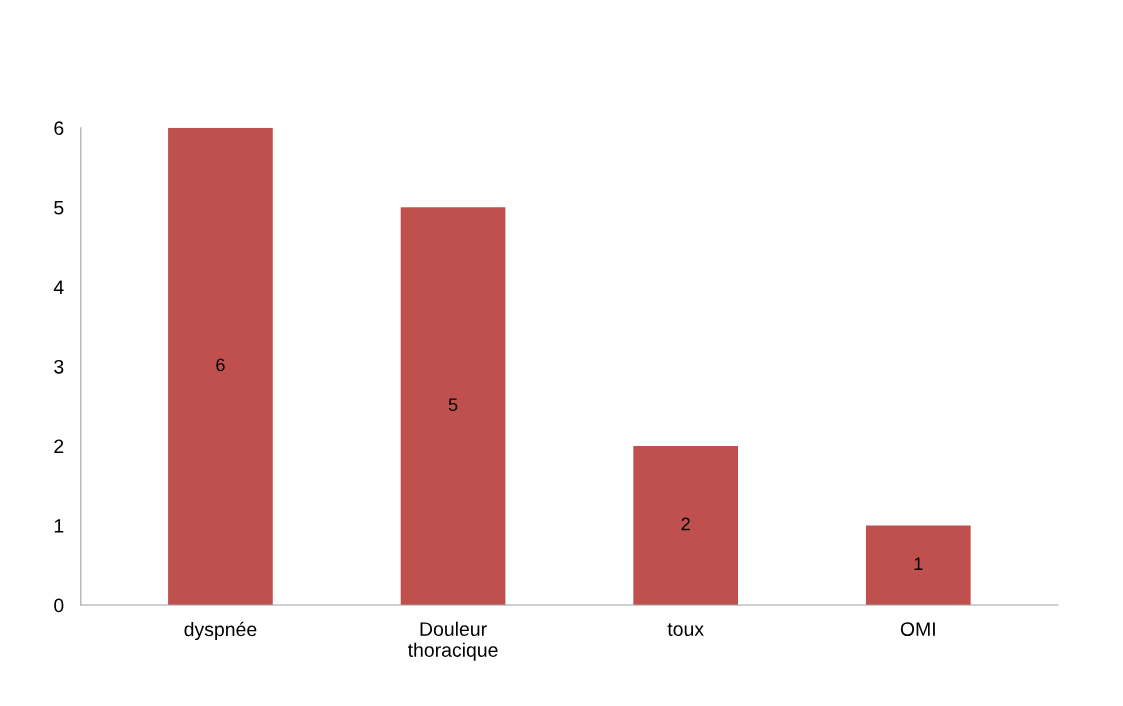 The width and height of the screenshot is (1123, 706). I want to click on data-label: 6, so click(220, 365).